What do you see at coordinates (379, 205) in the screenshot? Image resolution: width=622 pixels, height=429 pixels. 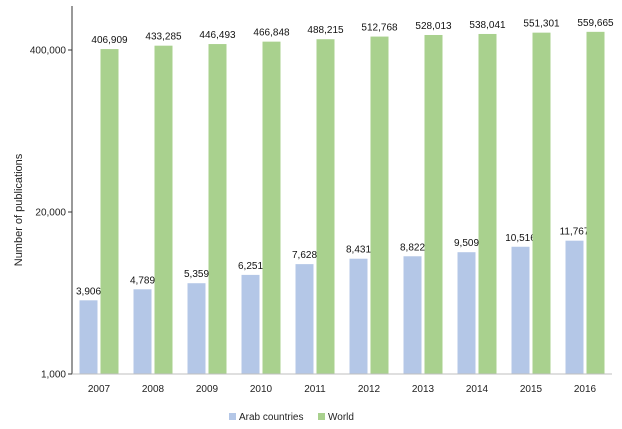 I see `bar-world-2012` at bounding box center [379, 205].